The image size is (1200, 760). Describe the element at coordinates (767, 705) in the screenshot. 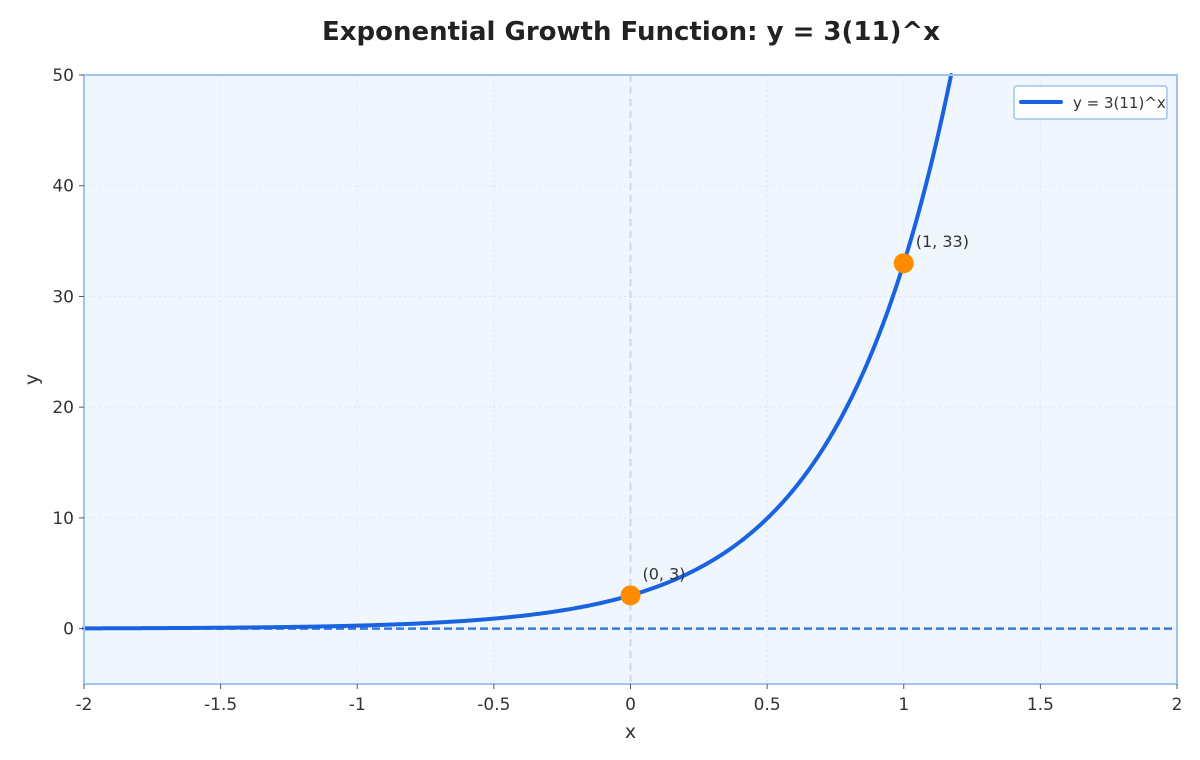

I see `x-tick-label: 0.5` at that location.